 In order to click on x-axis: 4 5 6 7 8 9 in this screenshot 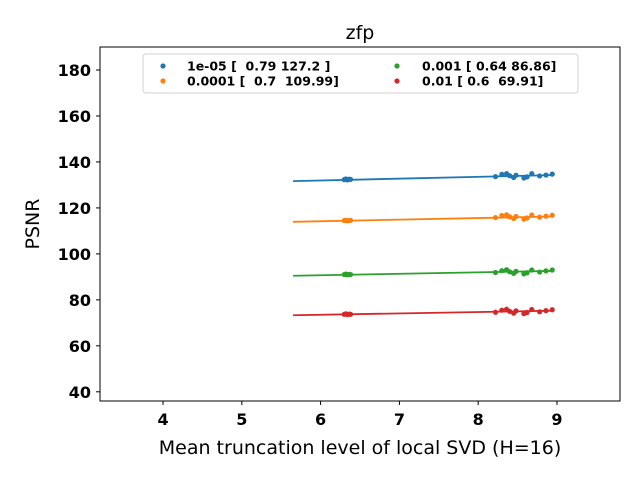, I will do `click(360, 415)`.